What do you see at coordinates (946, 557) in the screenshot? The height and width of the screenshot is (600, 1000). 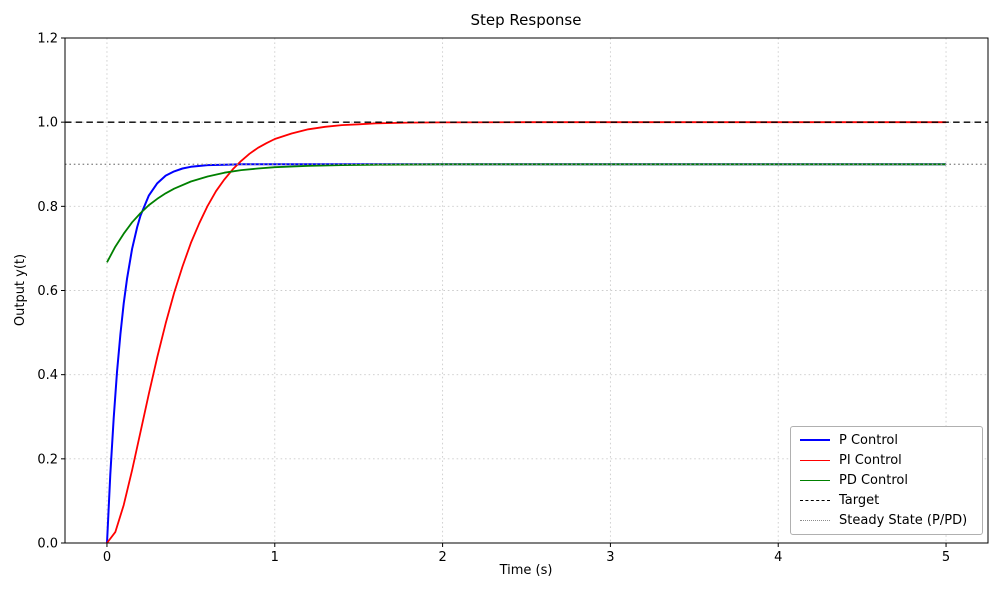 I see `x-tick-label: 5` at bounding box center [946, 557].